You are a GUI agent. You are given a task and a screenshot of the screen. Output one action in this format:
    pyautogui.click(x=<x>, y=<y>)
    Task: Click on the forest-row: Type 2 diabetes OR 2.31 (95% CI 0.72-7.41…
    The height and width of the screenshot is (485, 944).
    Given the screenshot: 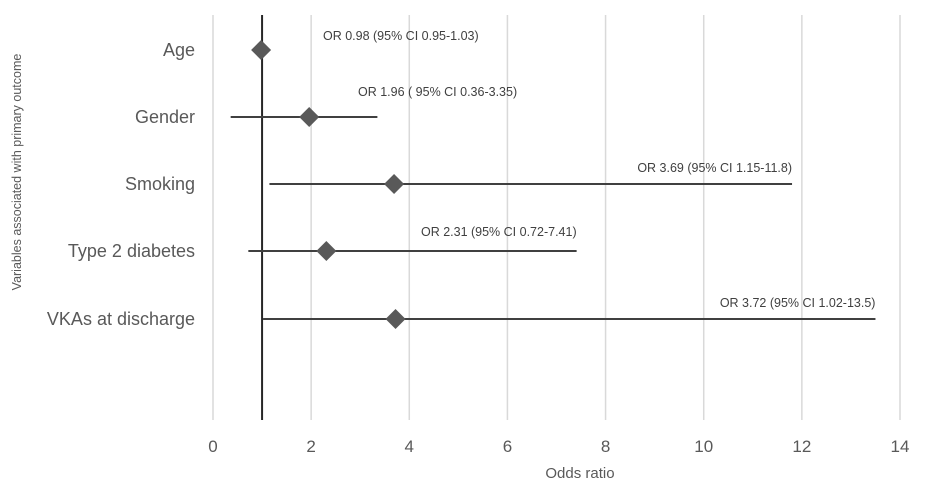 What is the action you would take?
    pyautogui.click(x=322, y=243)
    